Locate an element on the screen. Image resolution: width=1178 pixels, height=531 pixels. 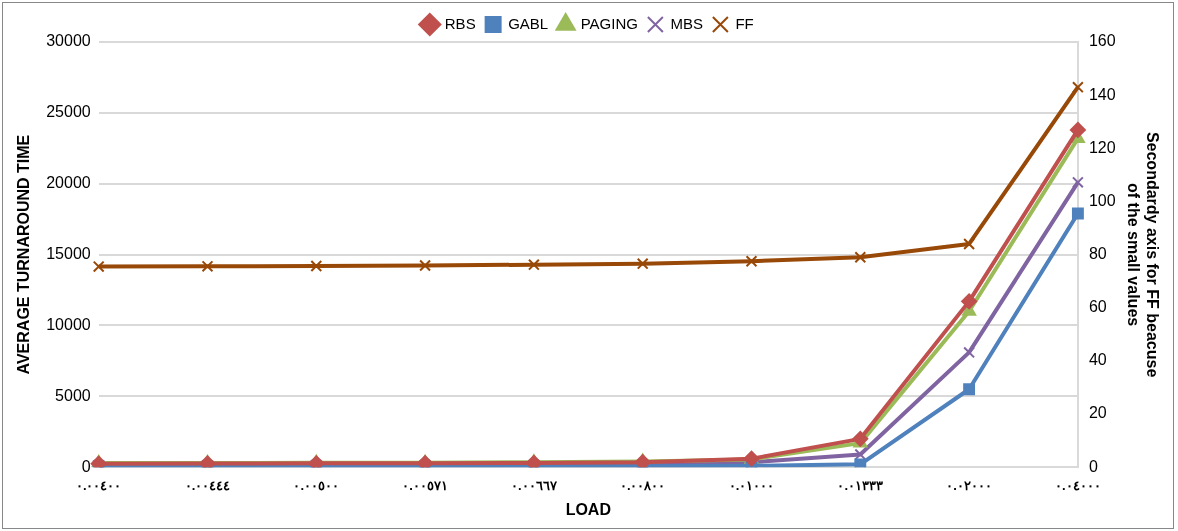
legend-label: MBS is located at coordinates (686, 23).